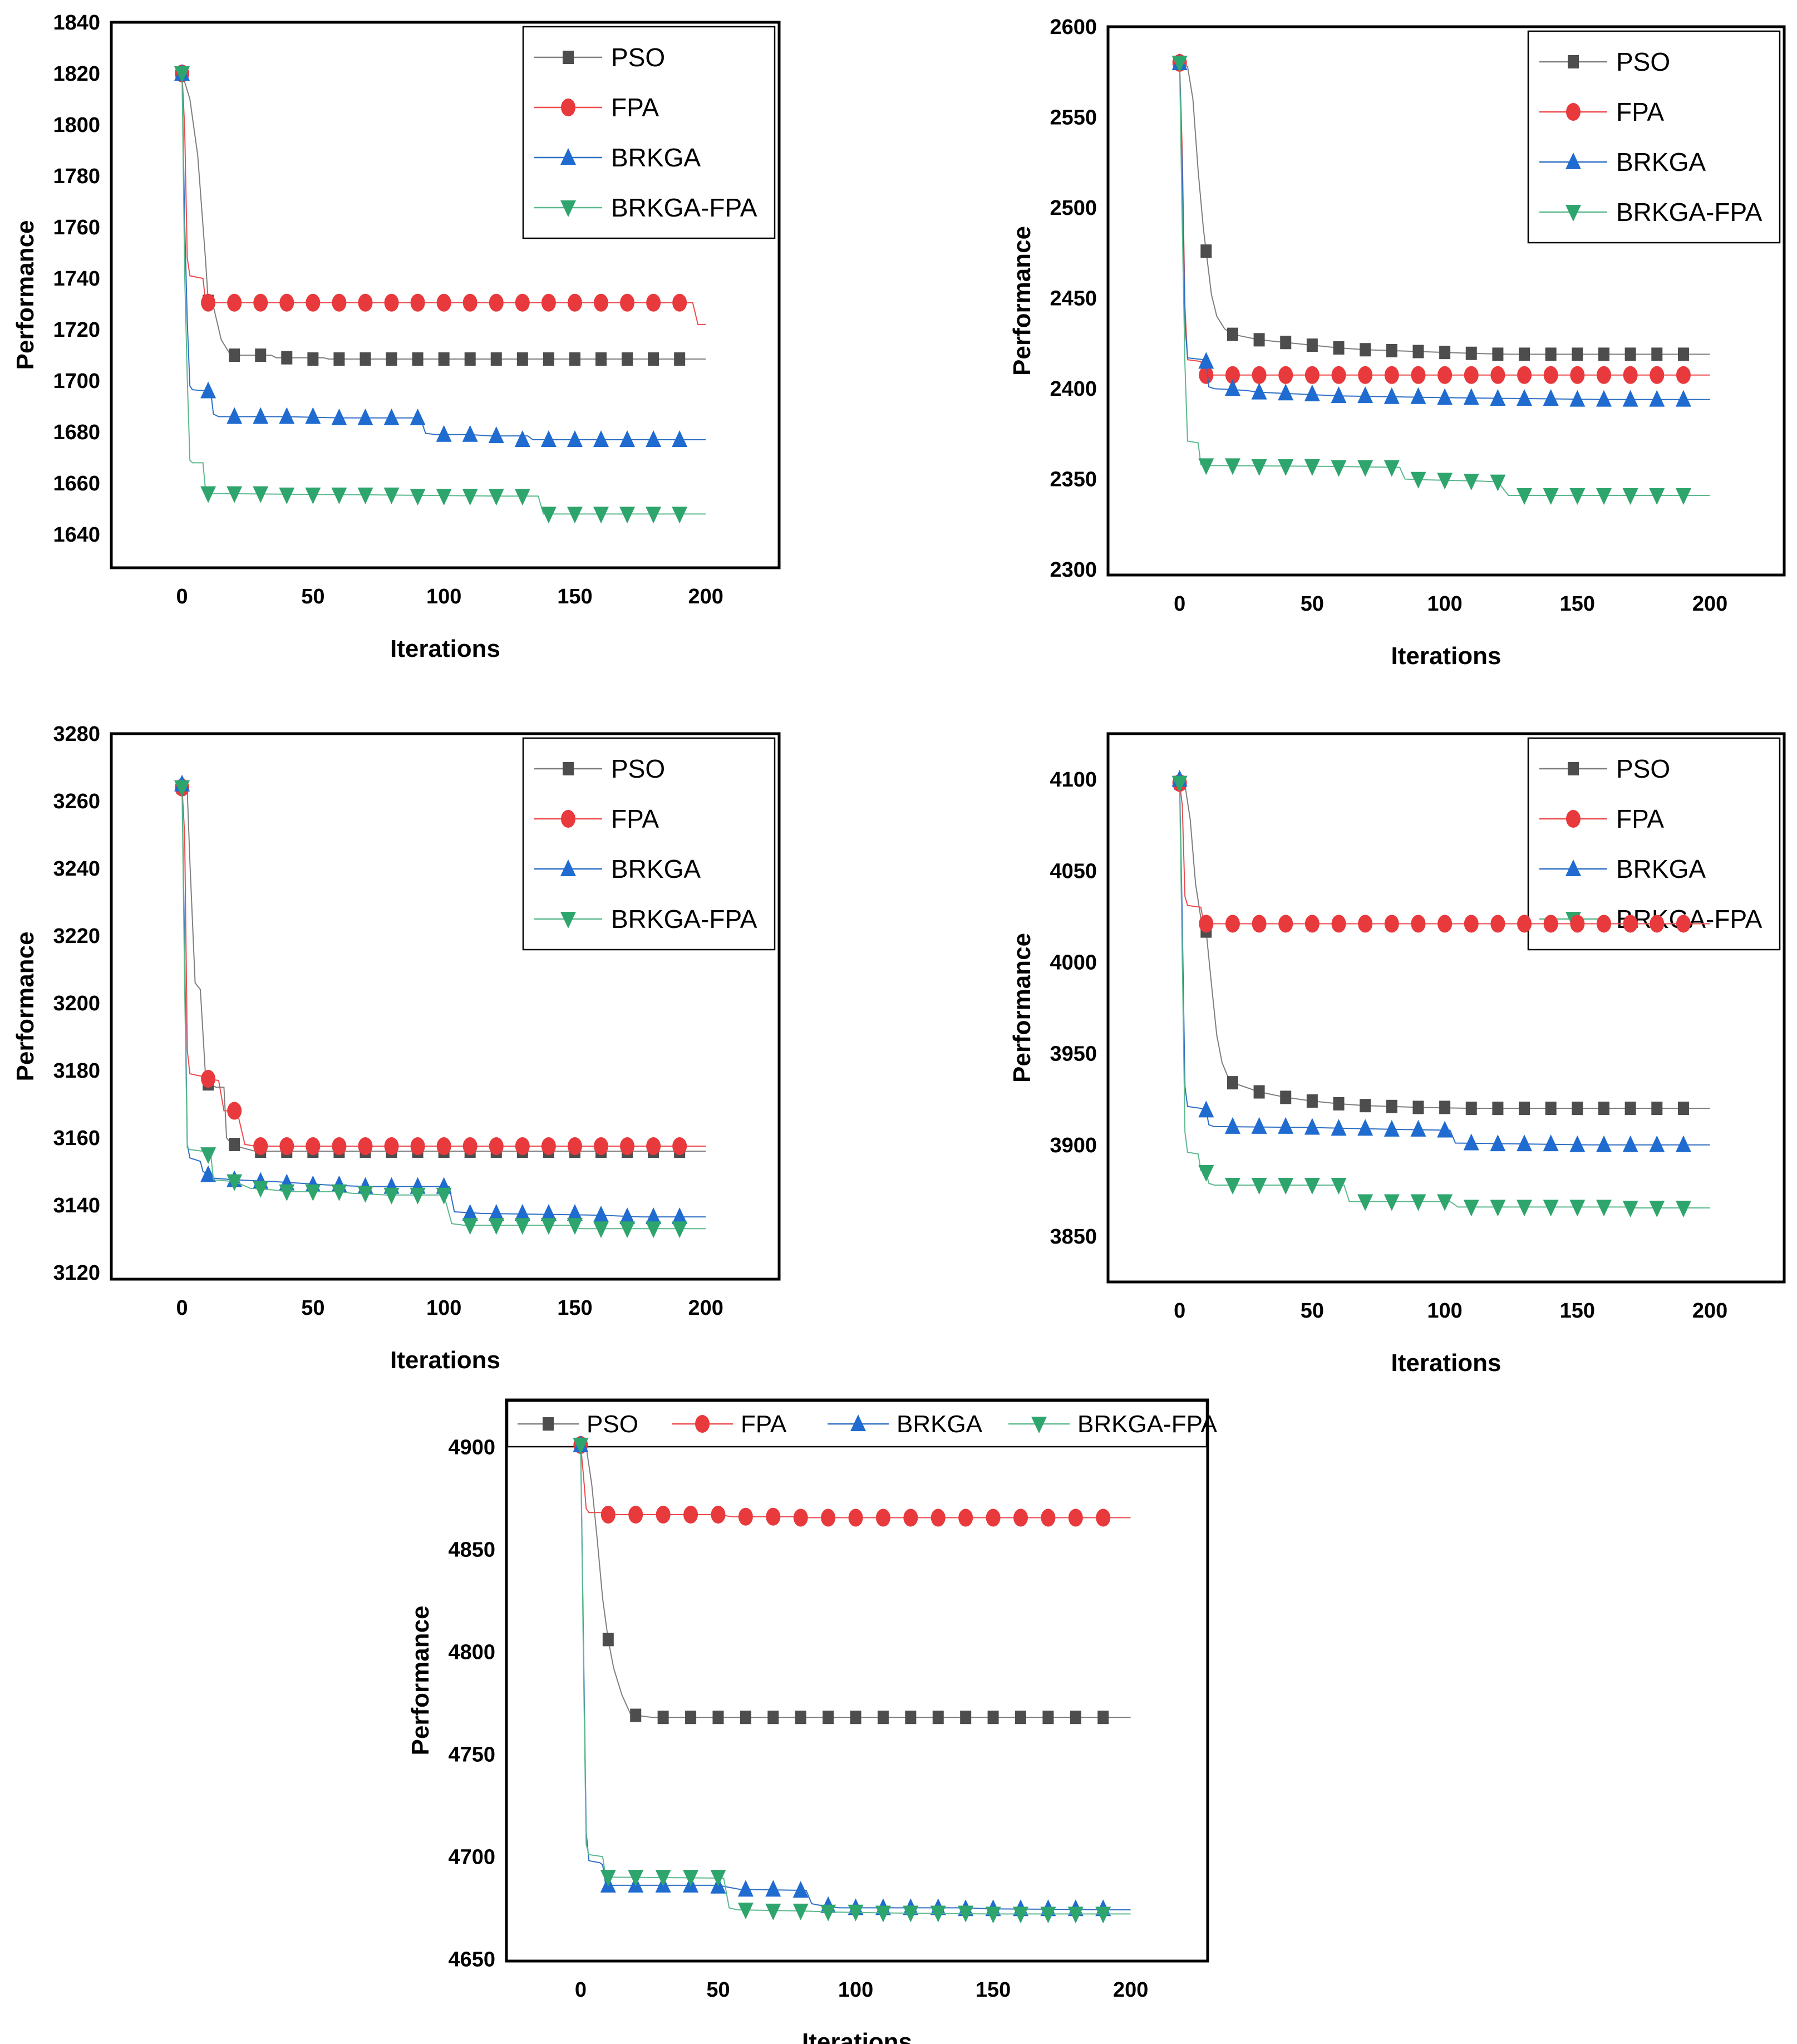  What do you see at coordinates (76, 279) in the screenshot?
I see `y-tick-label: 1740` at bounding box center [76, 279].